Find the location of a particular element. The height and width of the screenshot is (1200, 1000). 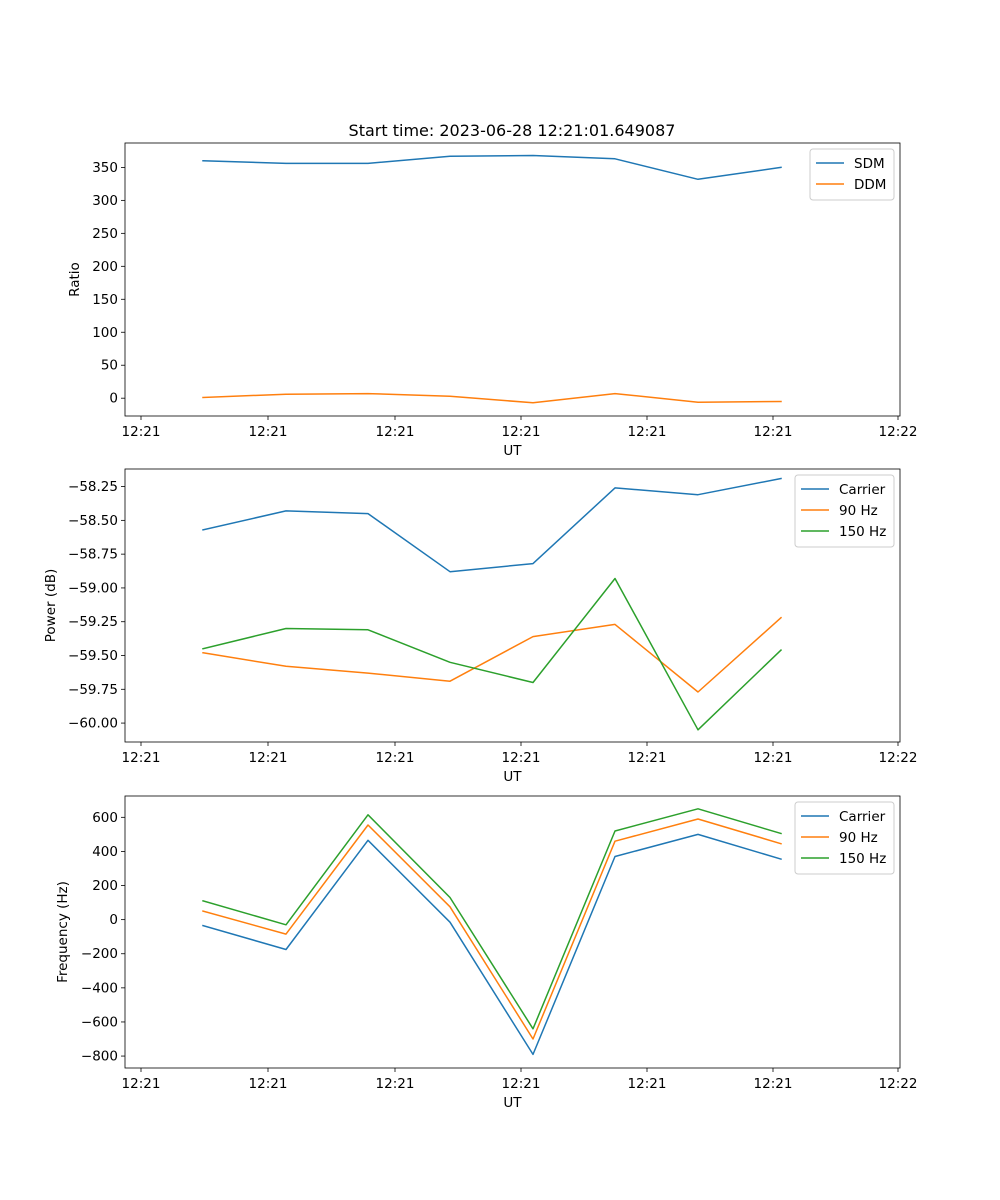

y-tick-label: 350 is located at coordinates (105, 168).